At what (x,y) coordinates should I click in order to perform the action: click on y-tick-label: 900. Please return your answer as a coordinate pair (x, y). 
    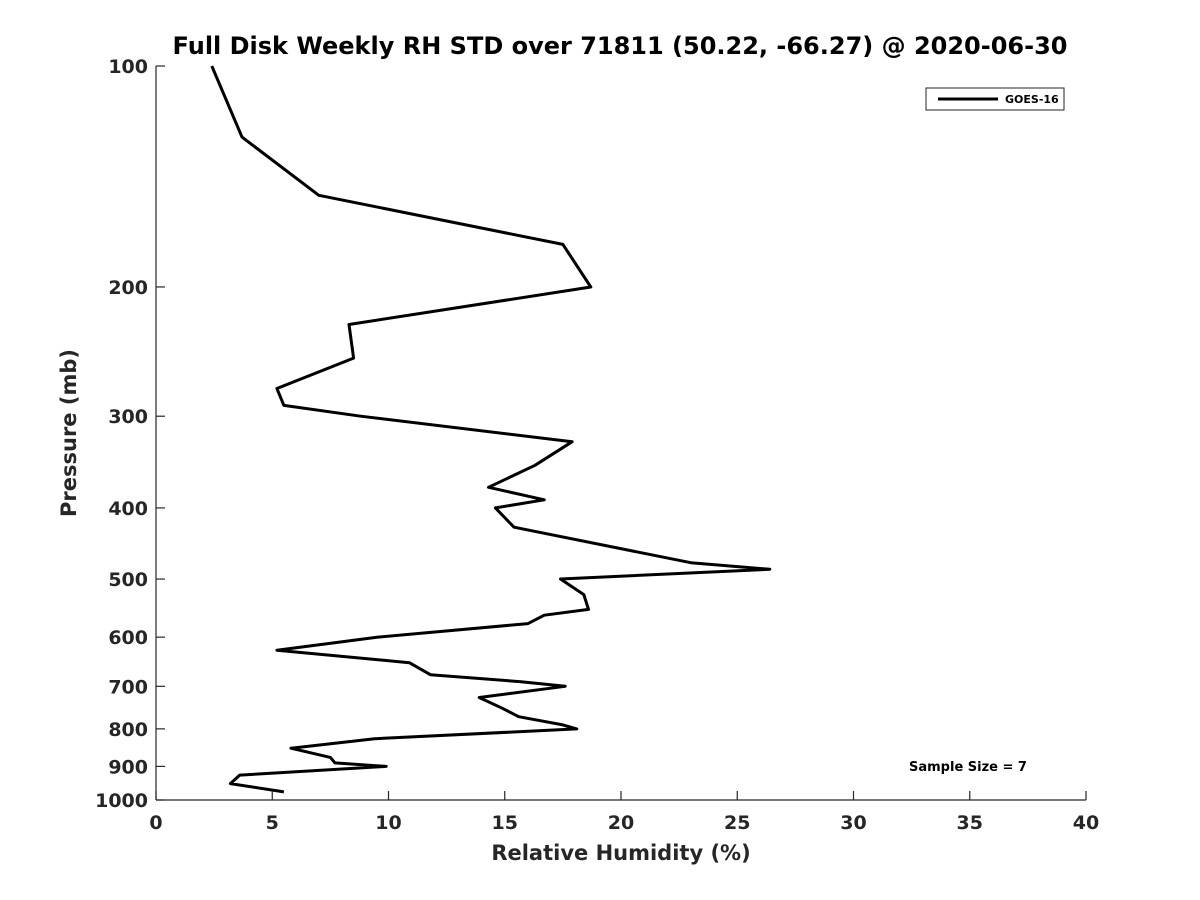
    Looking at the image, I should click on (128, 767).